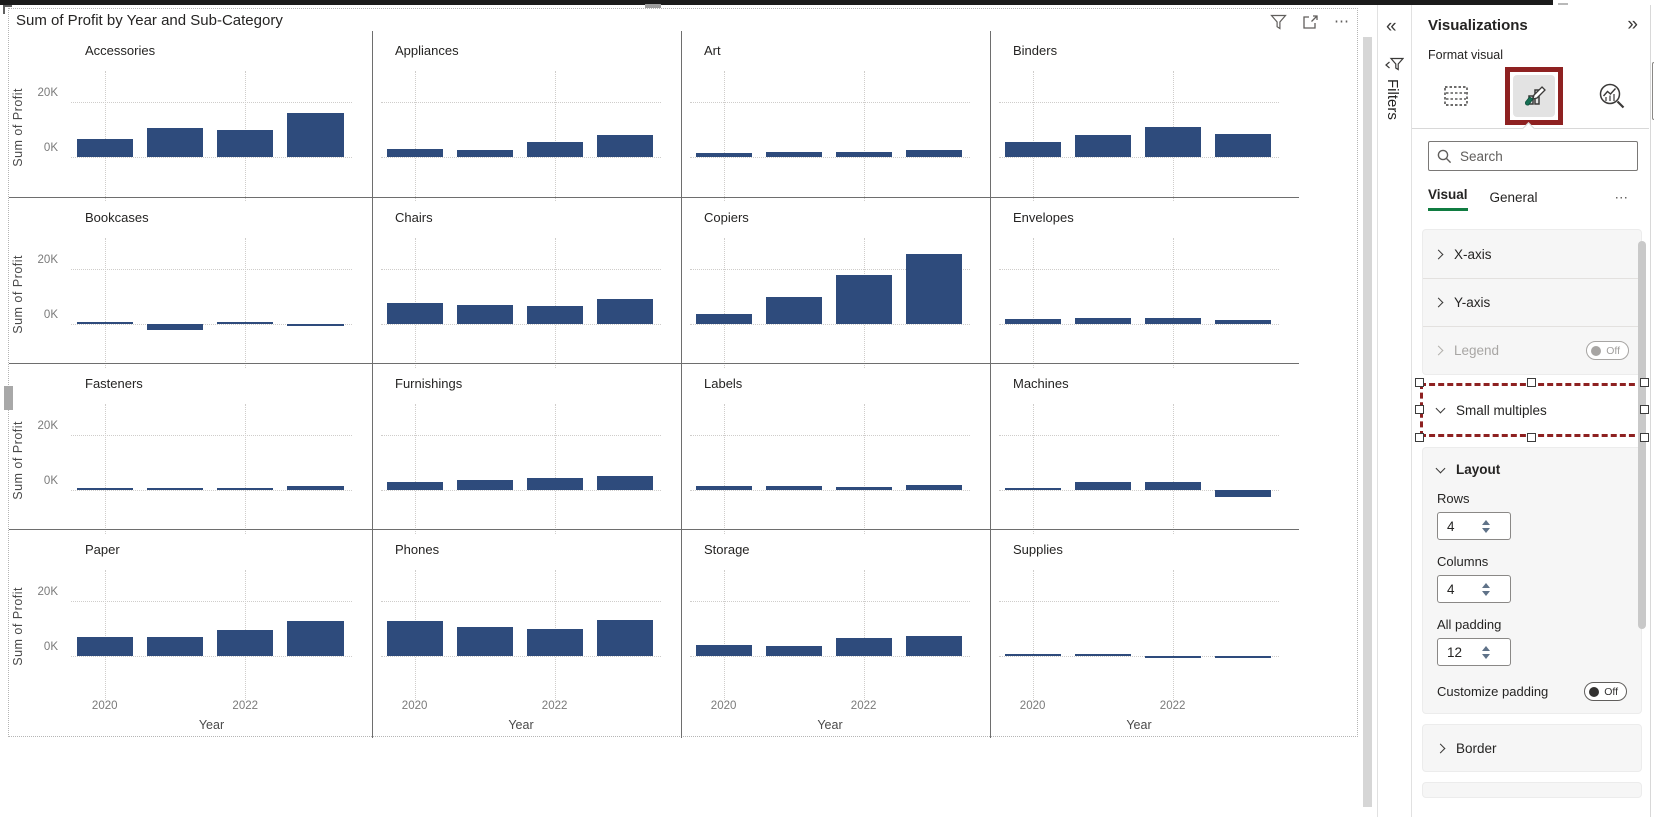 The width and height of the screenshot is (1654, 817). I want to click on next-section-card, so click(1532, 790).